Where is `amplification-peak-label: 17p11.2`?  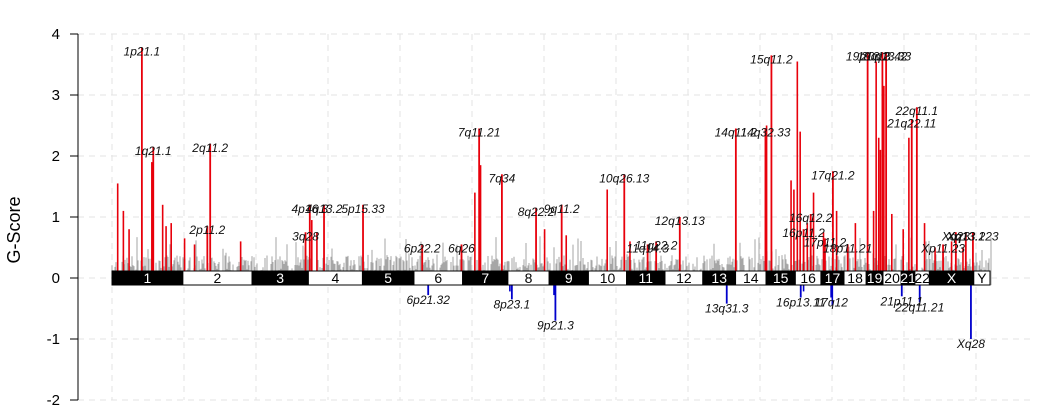
amplification-peak-label: 17p11.2 is located at coordinates (825, 242).